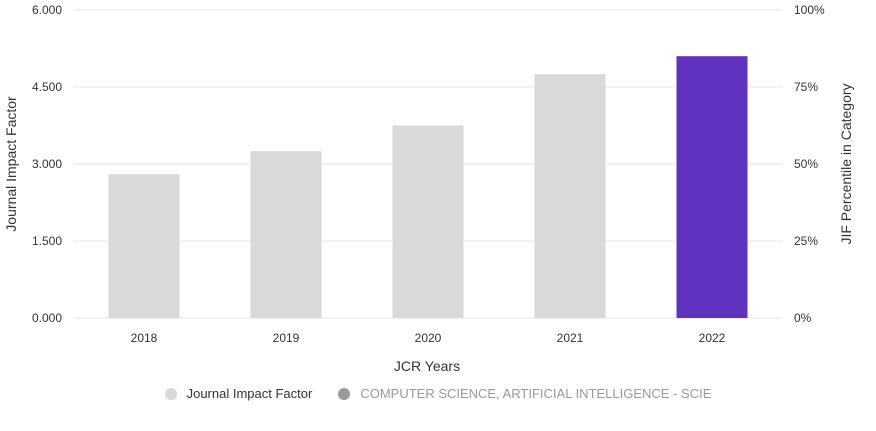 Image resolution: width=876 pixels, height=431 pixels. I want to click on y-tick-label: 6.000, so click(47, 10).